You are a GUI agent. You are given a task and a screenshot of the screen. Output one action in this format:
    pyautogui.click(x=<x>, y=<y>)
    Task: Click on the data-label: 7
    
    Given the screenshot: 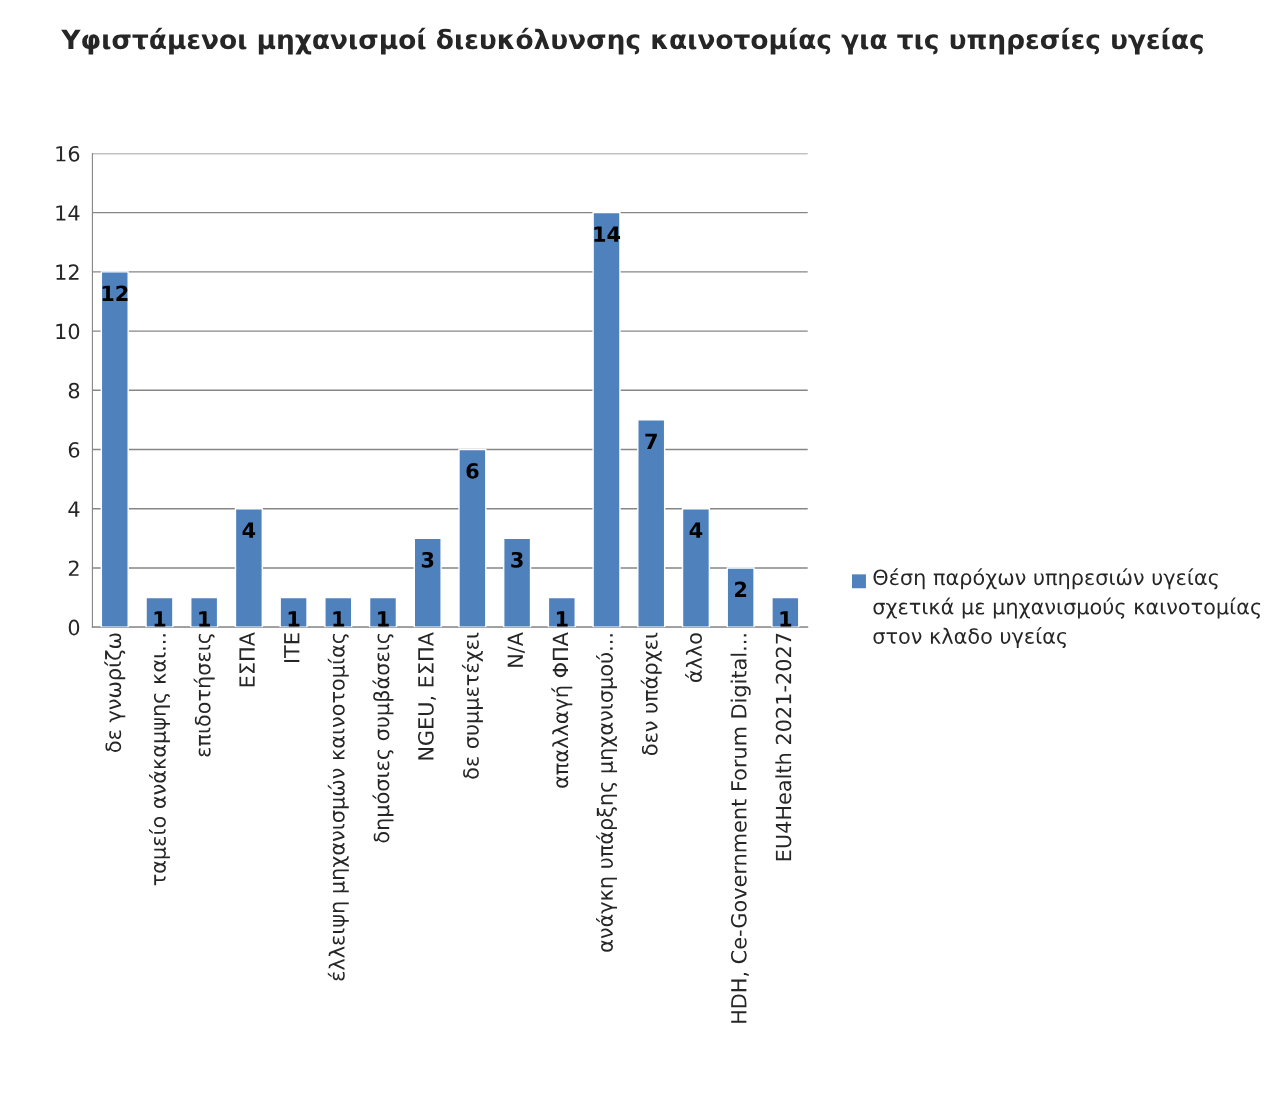 What is the action you would take?
    pyautogui.click(x=651, y=441)
    